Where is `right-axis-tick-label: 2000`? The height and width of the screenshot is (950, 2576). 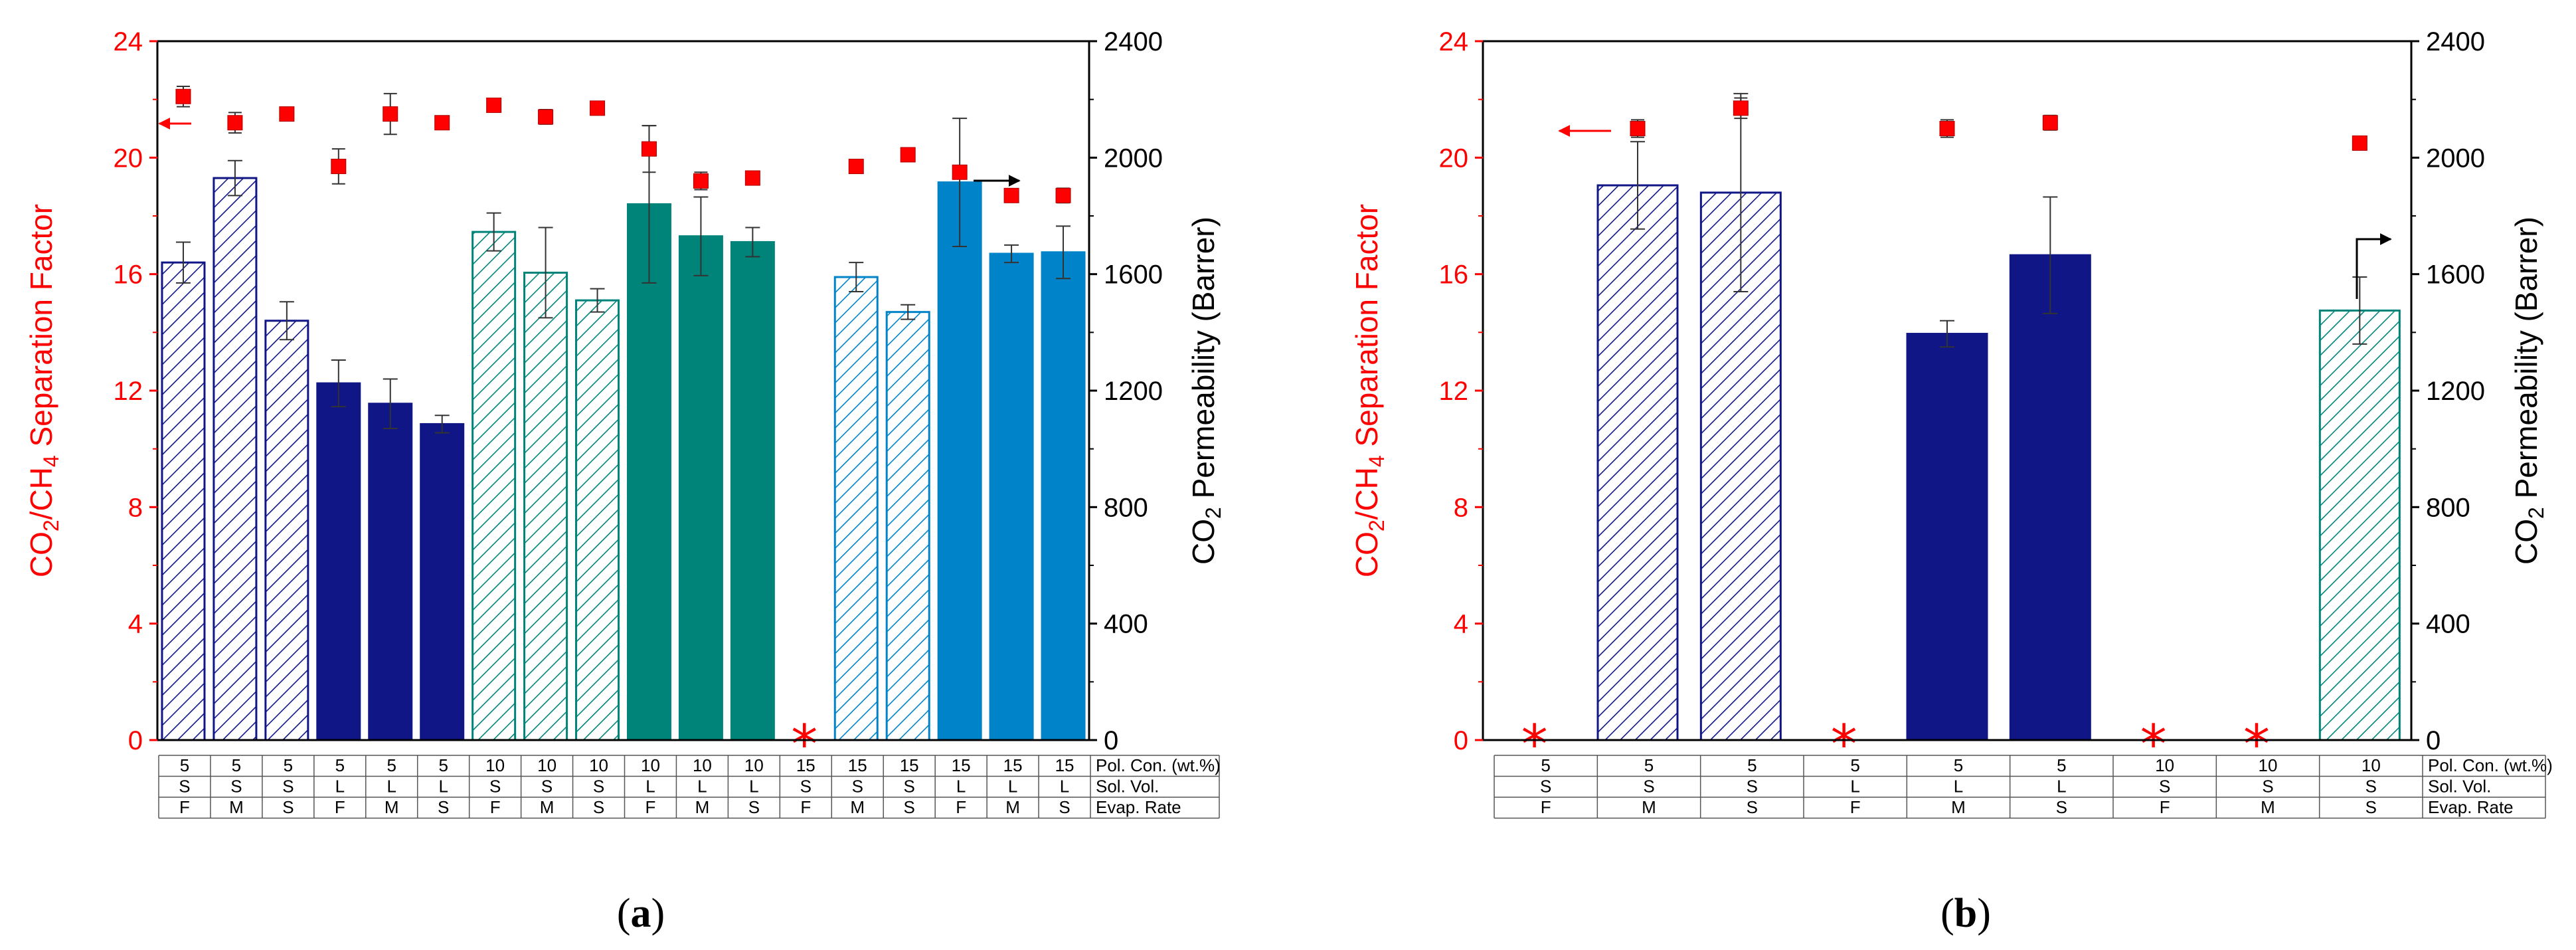 right-axis-tick-label: 2000 is located at coordinates (2455, 158).